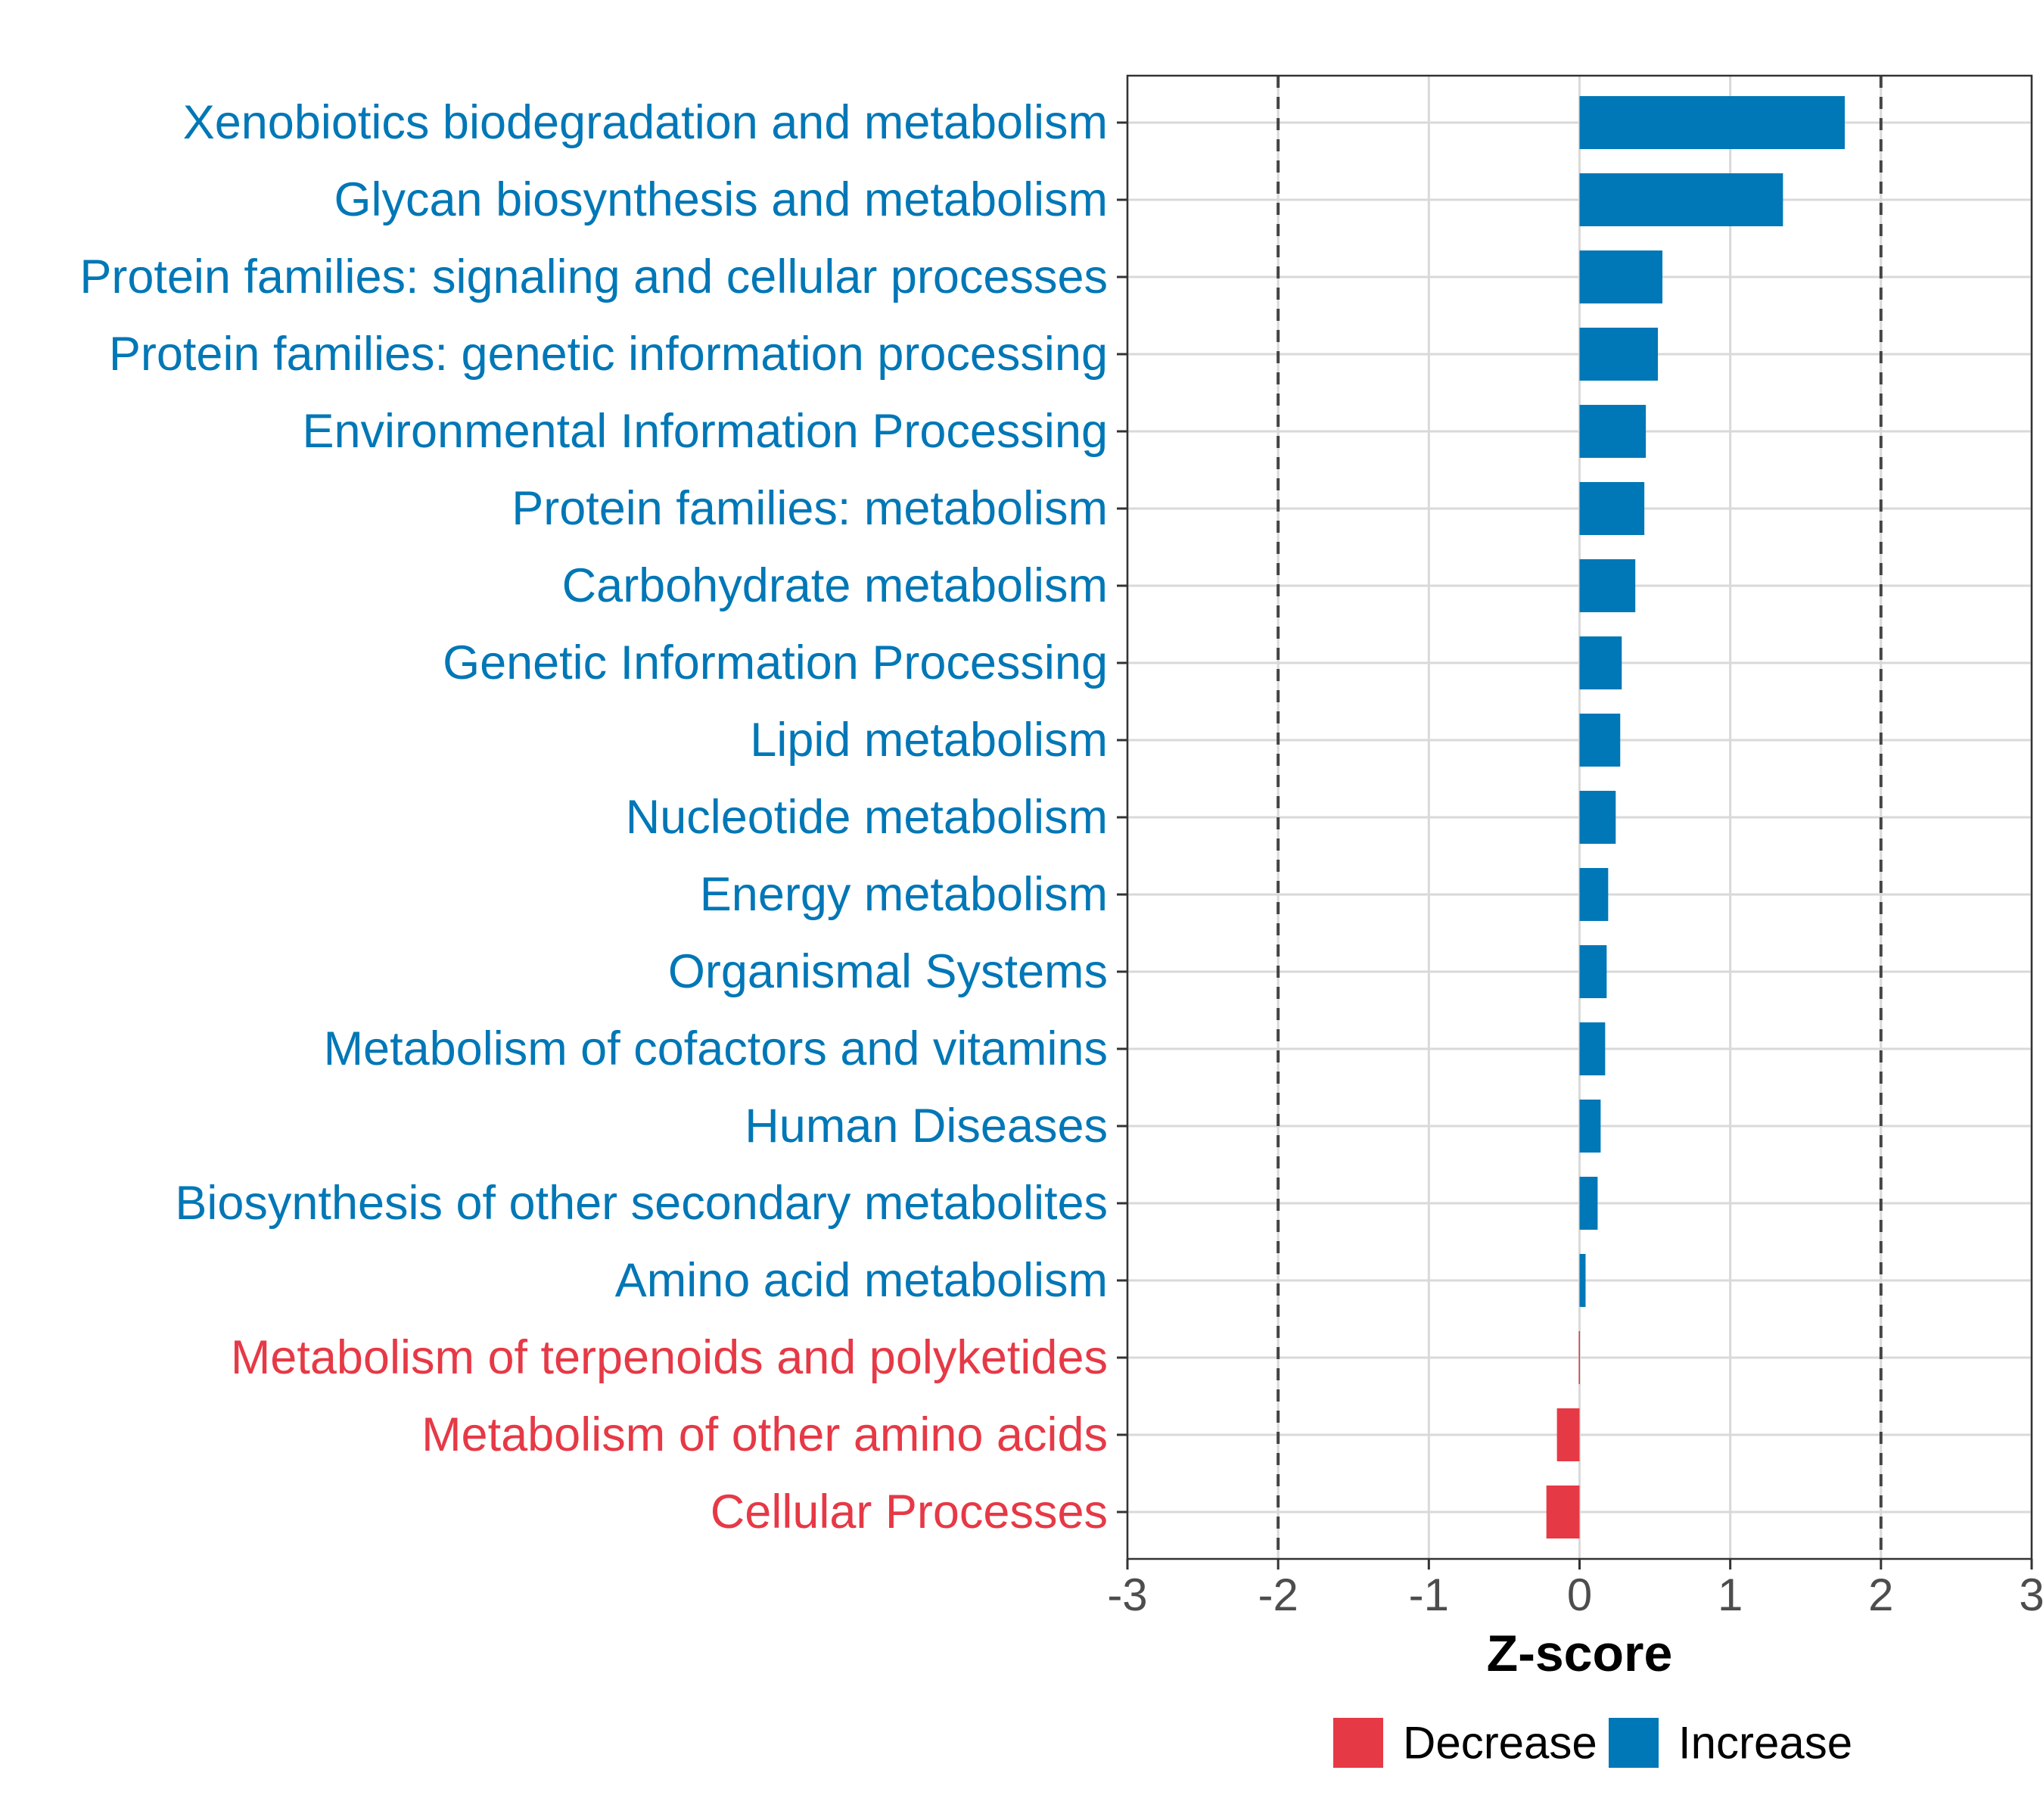 This screenshot has width=2043, height=1820. Describe the element at coordinates (1127, 1595) in the screenshot. I see `x-tick-label: -3` at that location.